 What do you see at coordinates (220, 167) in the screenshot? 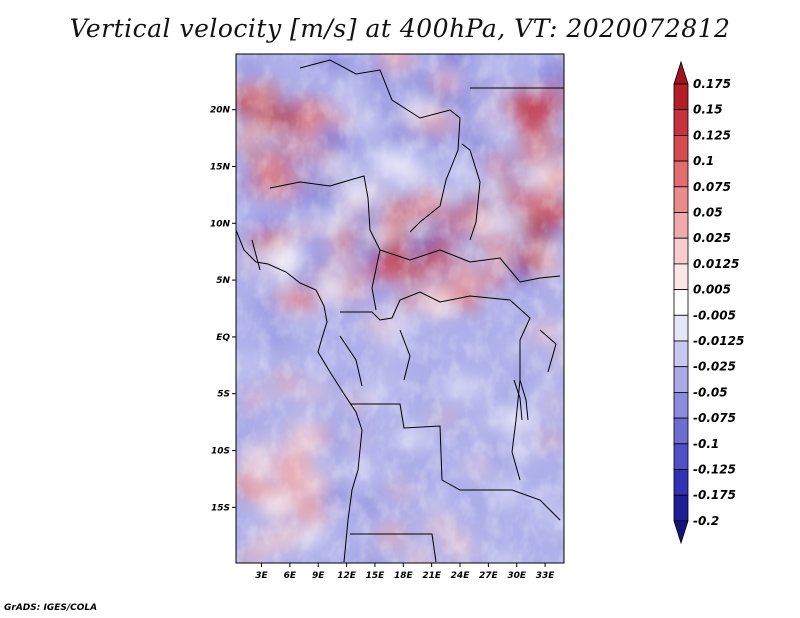
I see `y-tick-label: 15N` at bounding box center [220, 167].